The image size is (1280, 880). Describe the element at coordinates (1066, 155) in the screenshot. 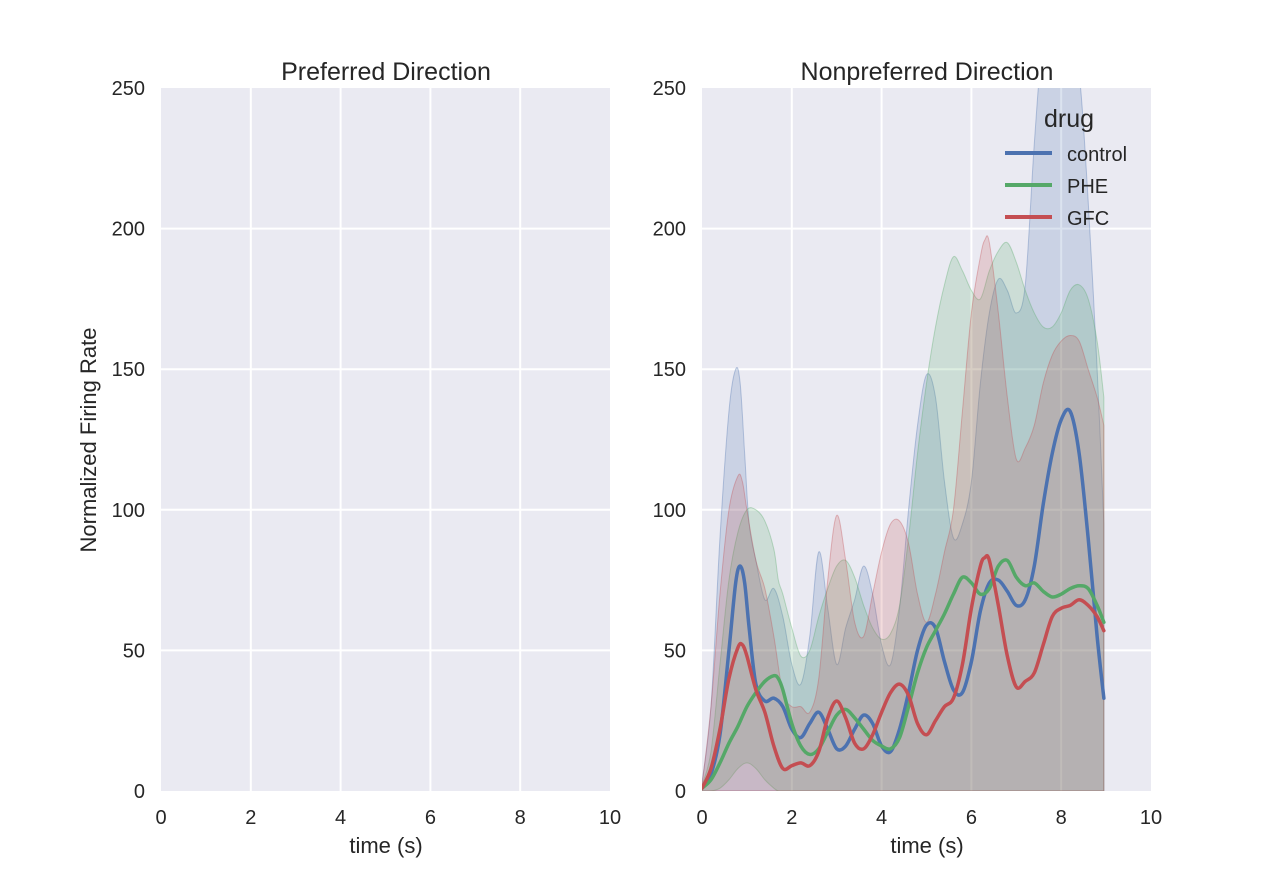

I see `legend-entry-control: control` at that location.